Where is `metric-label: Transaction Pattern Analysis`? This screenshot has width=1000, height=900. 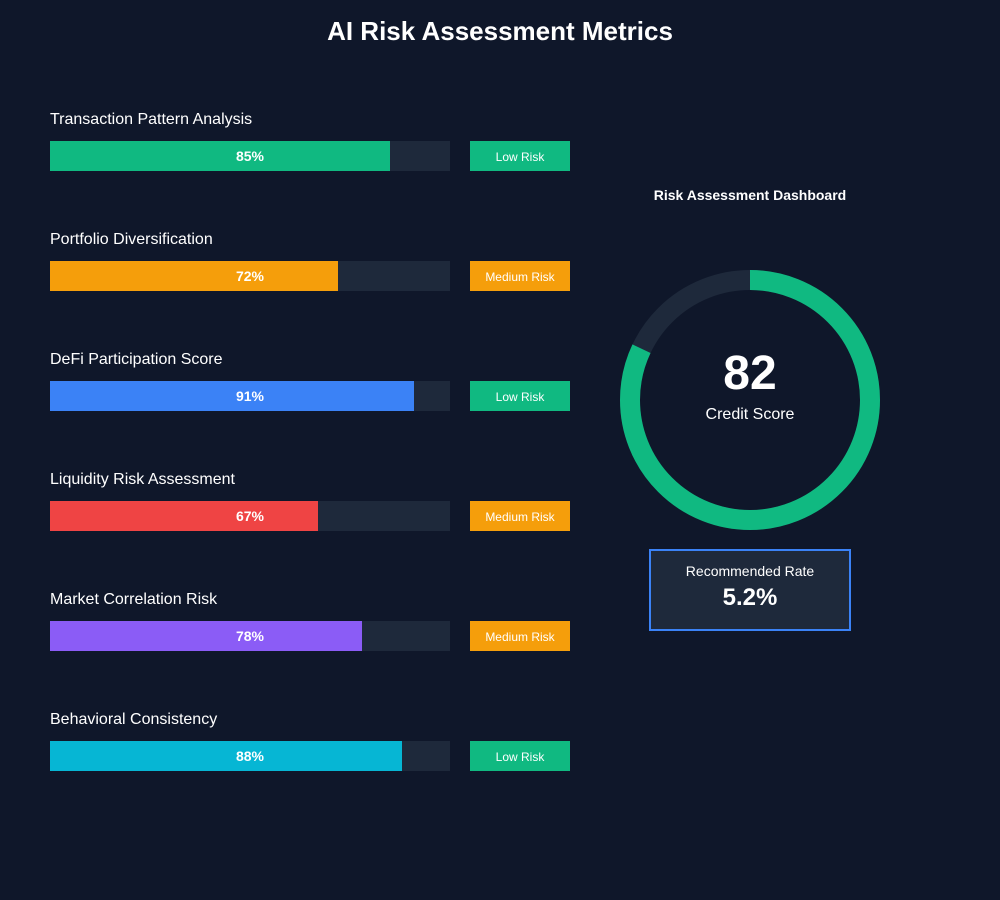 metric-label: Transaction Pattern Analysis is located at coordinates (151, 119).